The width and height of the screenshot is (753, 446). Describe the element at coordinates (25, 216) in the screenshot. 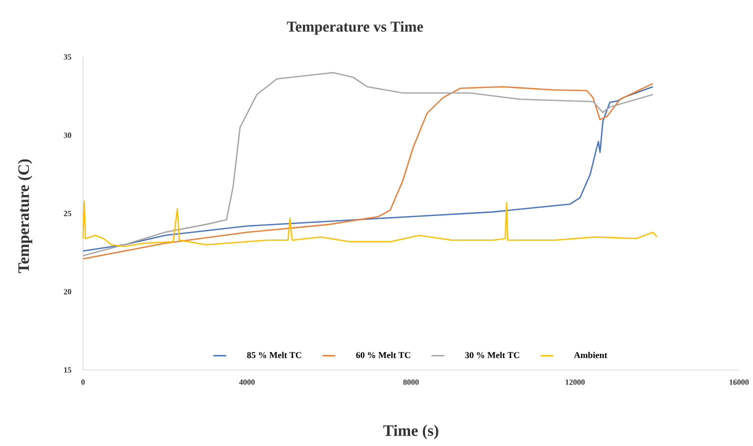

I see `y-axis-title: Temperature (C)` at that location.